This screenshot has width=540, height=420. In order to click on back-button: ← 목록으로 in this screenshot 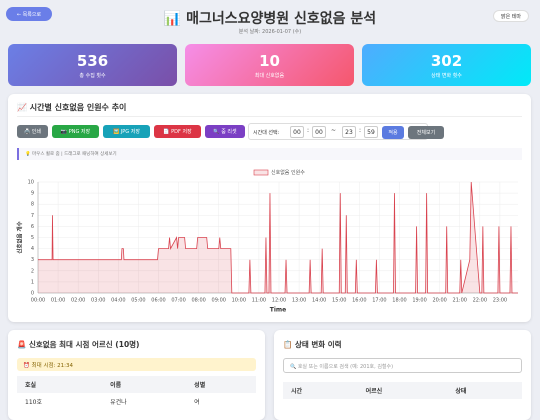, I will do `click(29, 14)`.